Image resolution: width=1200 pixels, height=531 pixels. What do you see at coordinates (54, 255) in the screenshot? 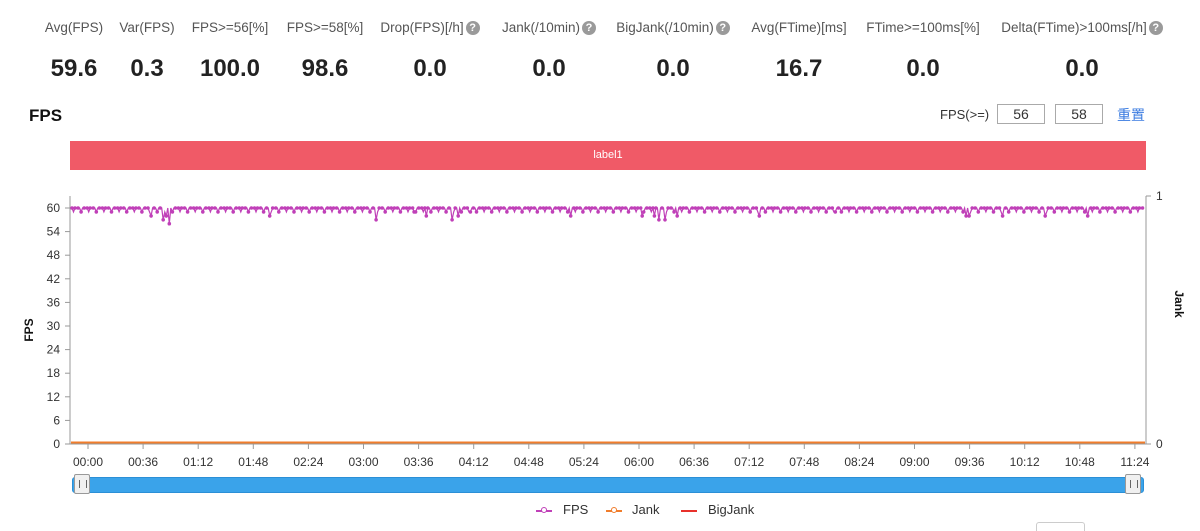
I see `y-tick-label: 48` at bounding box center [54, 255].